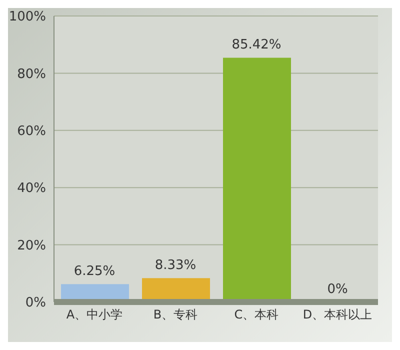 The image size is (400, 350). Describe the element at coordinates (31, 132) in the screenshot. I see `y-tick-label: 60%` at that location.